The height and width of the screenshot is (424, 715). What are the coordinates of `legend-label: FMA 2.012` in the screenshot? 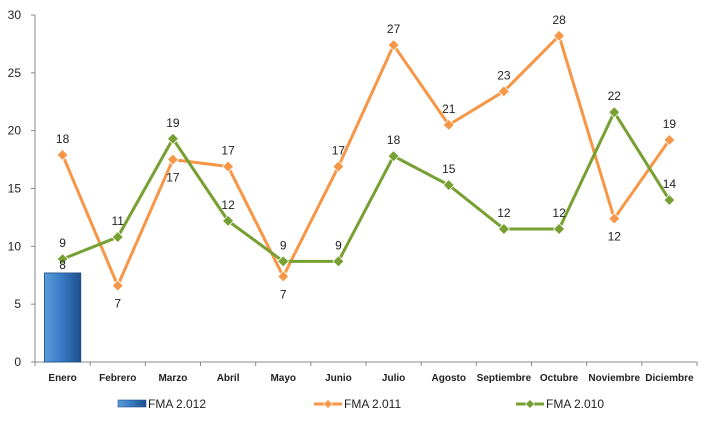 It's located at (177, 404).